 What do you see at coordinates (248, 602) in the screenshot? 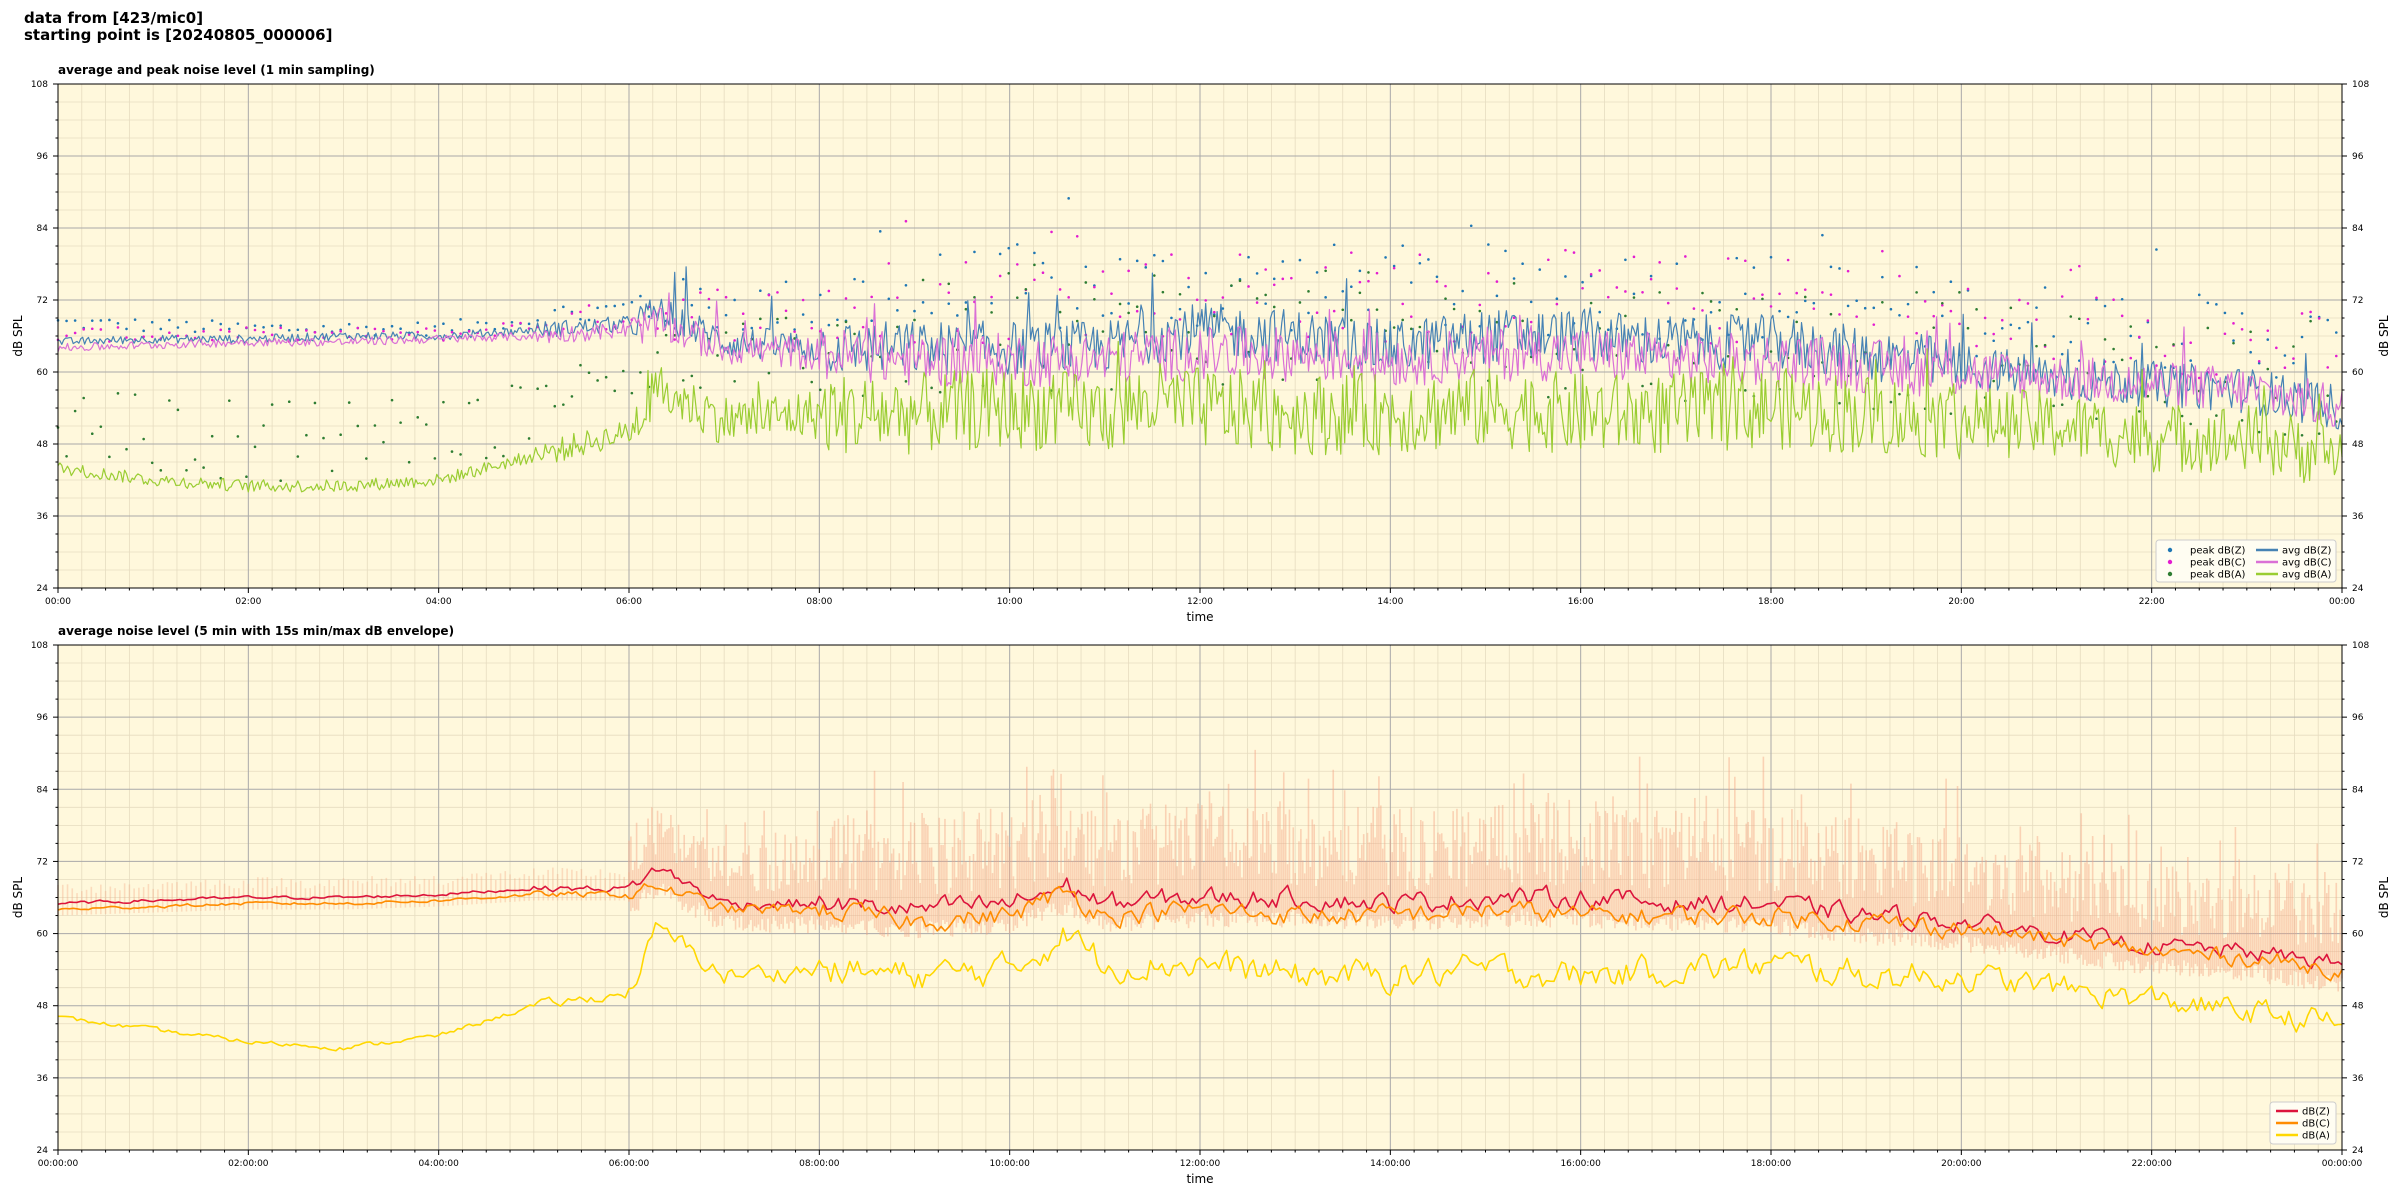
I see `x-tick-label: 02:00` at bounding box center [248, 602].